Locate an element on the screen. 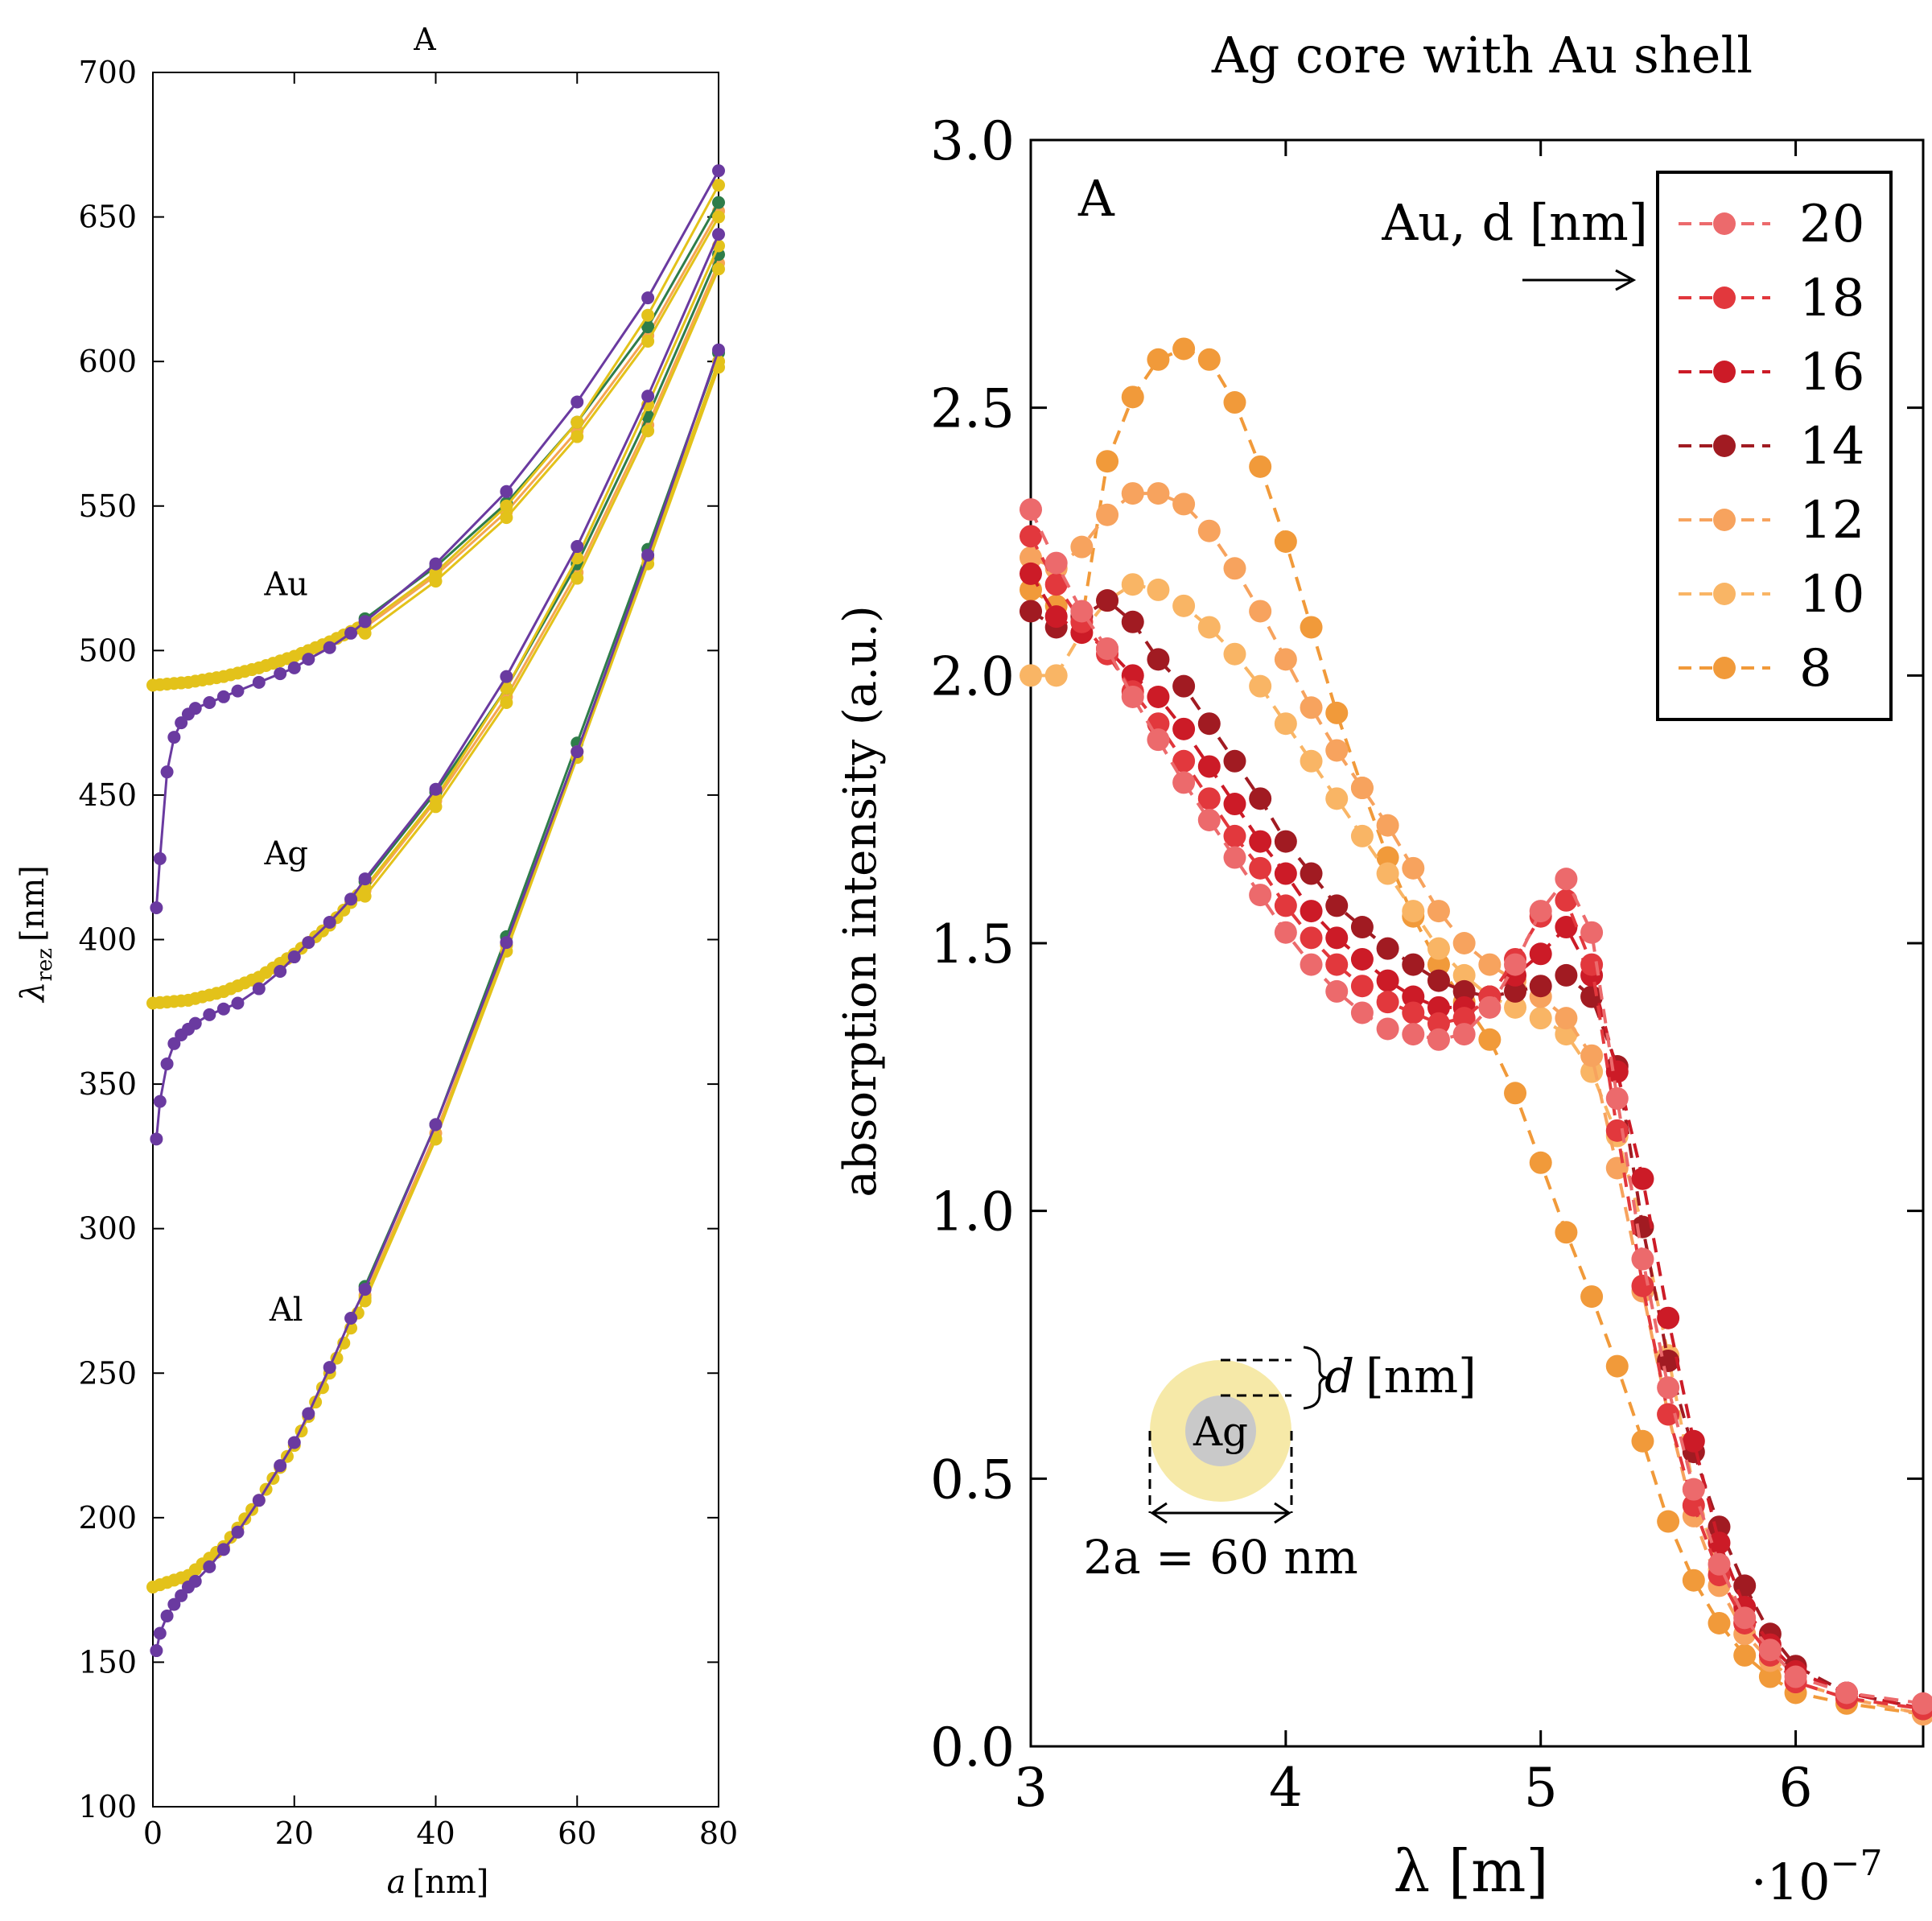 This screenshot has width=1932, height=1921. al-upper-point is located at coordinates (436, 1139).